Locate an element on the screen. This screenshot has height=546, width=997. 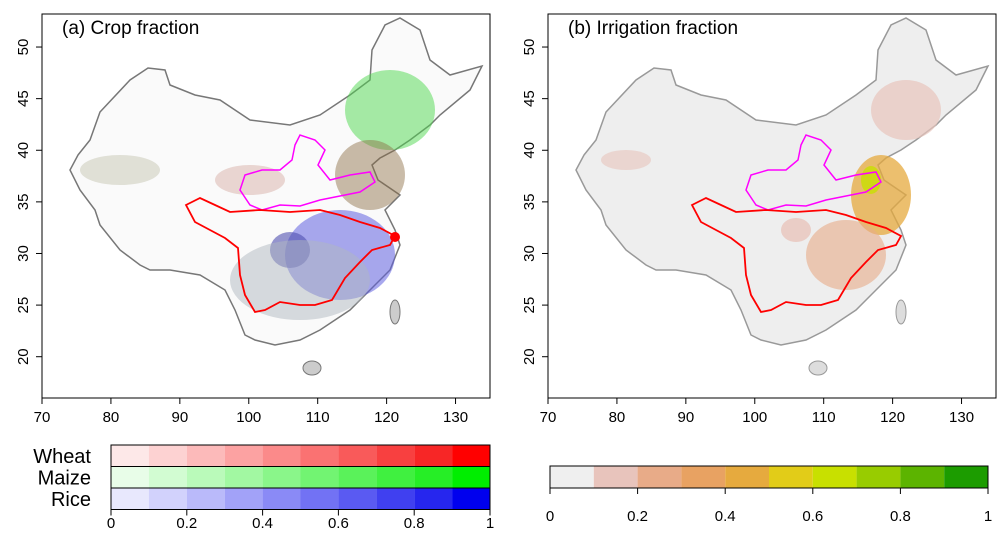
colorbar-row-label: Maize is located at coordinates (64, 478).